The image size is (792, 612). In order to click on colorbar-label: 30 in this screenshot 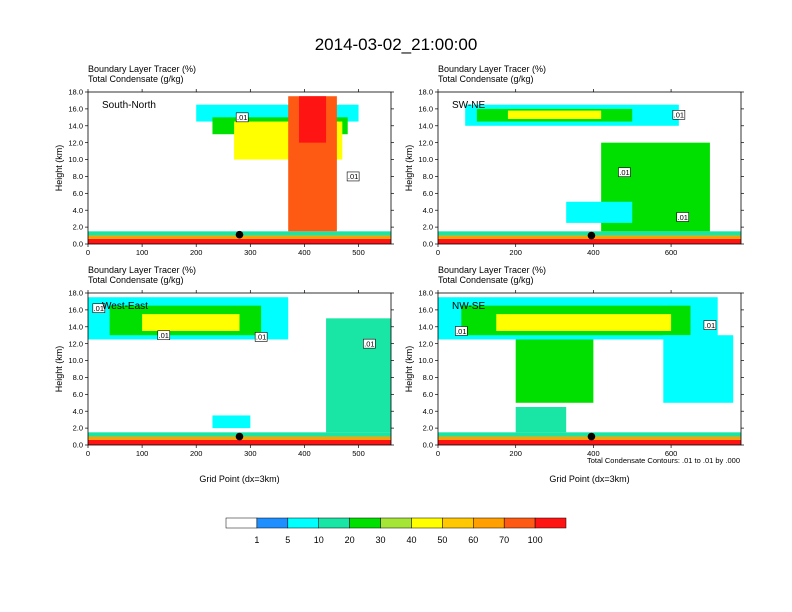, I will do `click(381, 540)`.